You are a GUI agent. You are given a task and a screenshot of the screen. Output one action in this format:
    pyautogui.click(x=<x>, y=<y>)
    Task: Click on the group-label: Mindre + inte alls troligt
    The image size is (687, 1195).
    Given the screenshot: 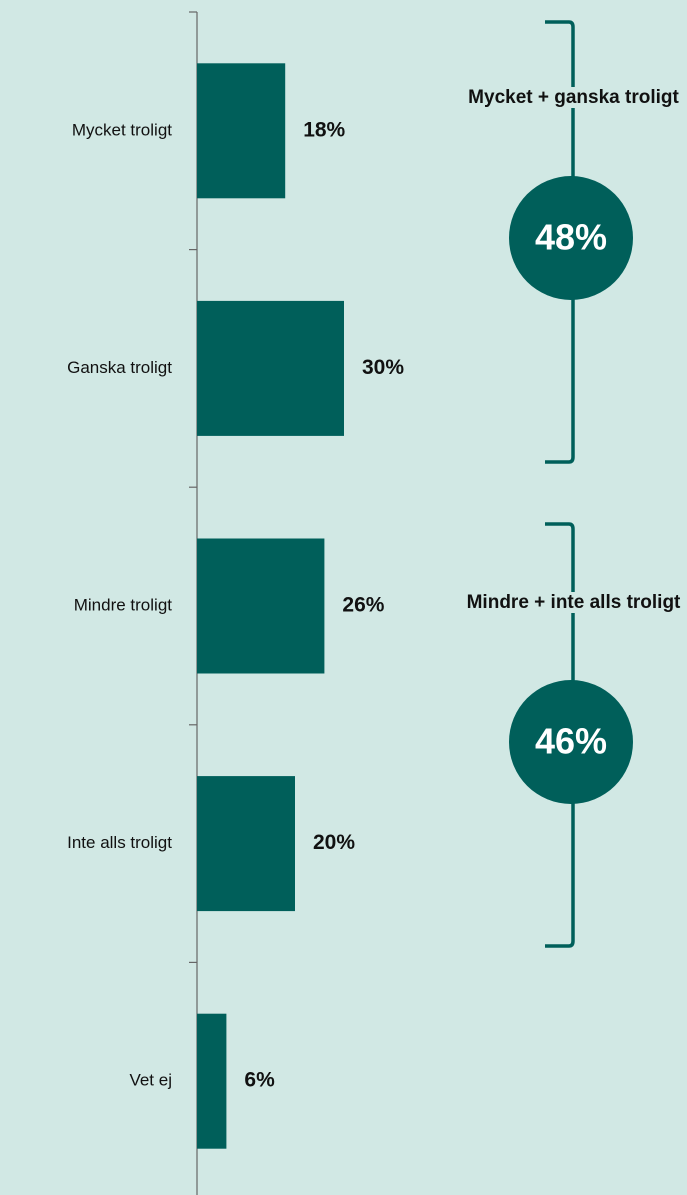 What is the action you would take?
    pyautogui.click(x=573, y=602)
    